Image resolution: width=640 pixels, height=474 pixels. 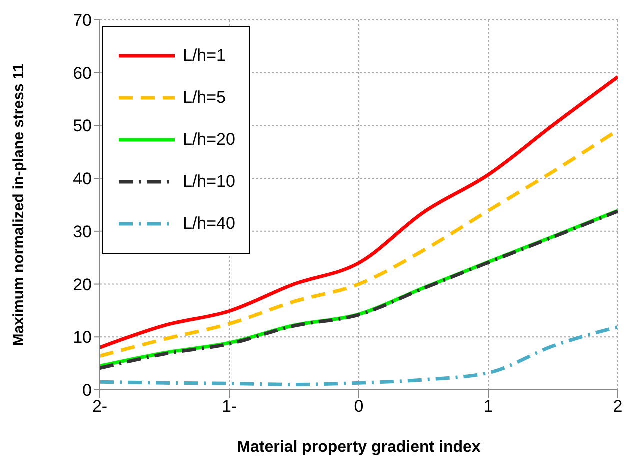 I want to click on y-tick-label: 60, so click(x=82, y=73).